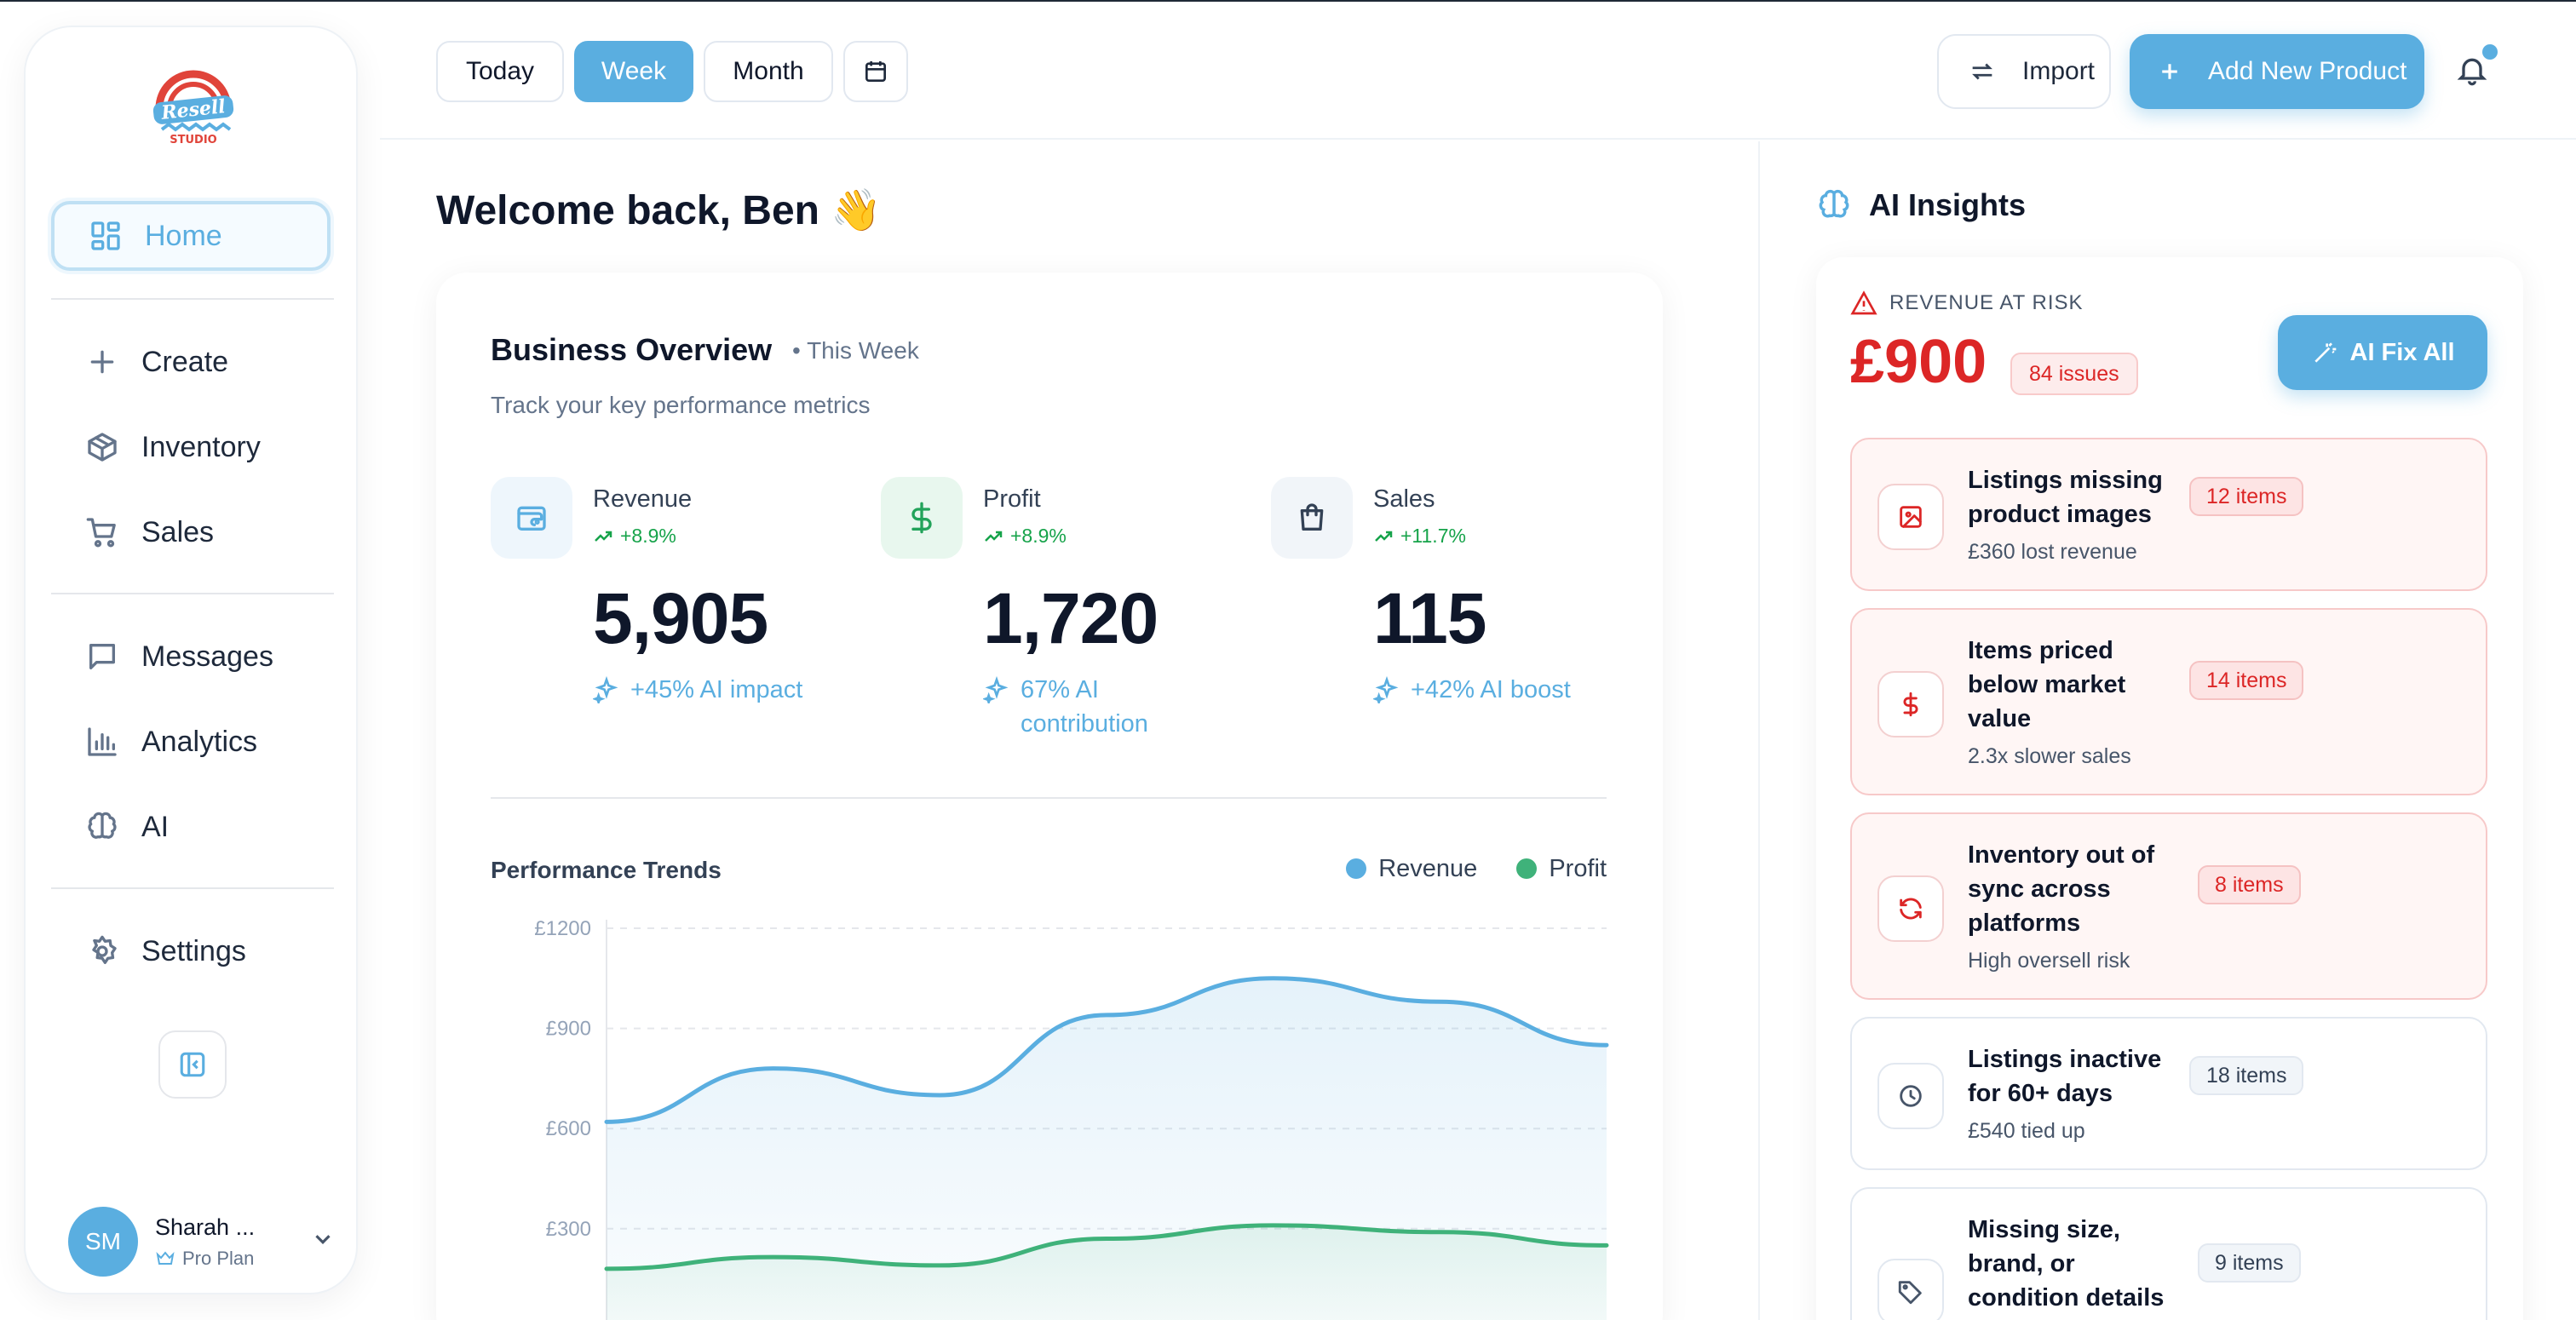 The image size is (2576, 1320). I want to click on crown-icon, so click(165, 1257).